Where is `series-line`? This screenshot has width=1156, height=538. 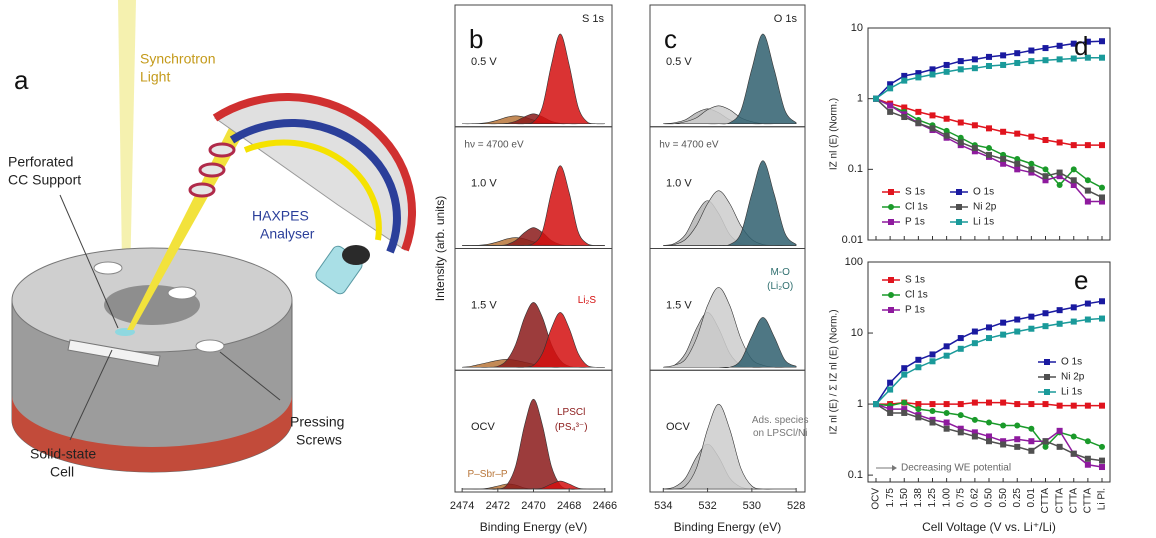 series-line is located at coordinates (988, 121).